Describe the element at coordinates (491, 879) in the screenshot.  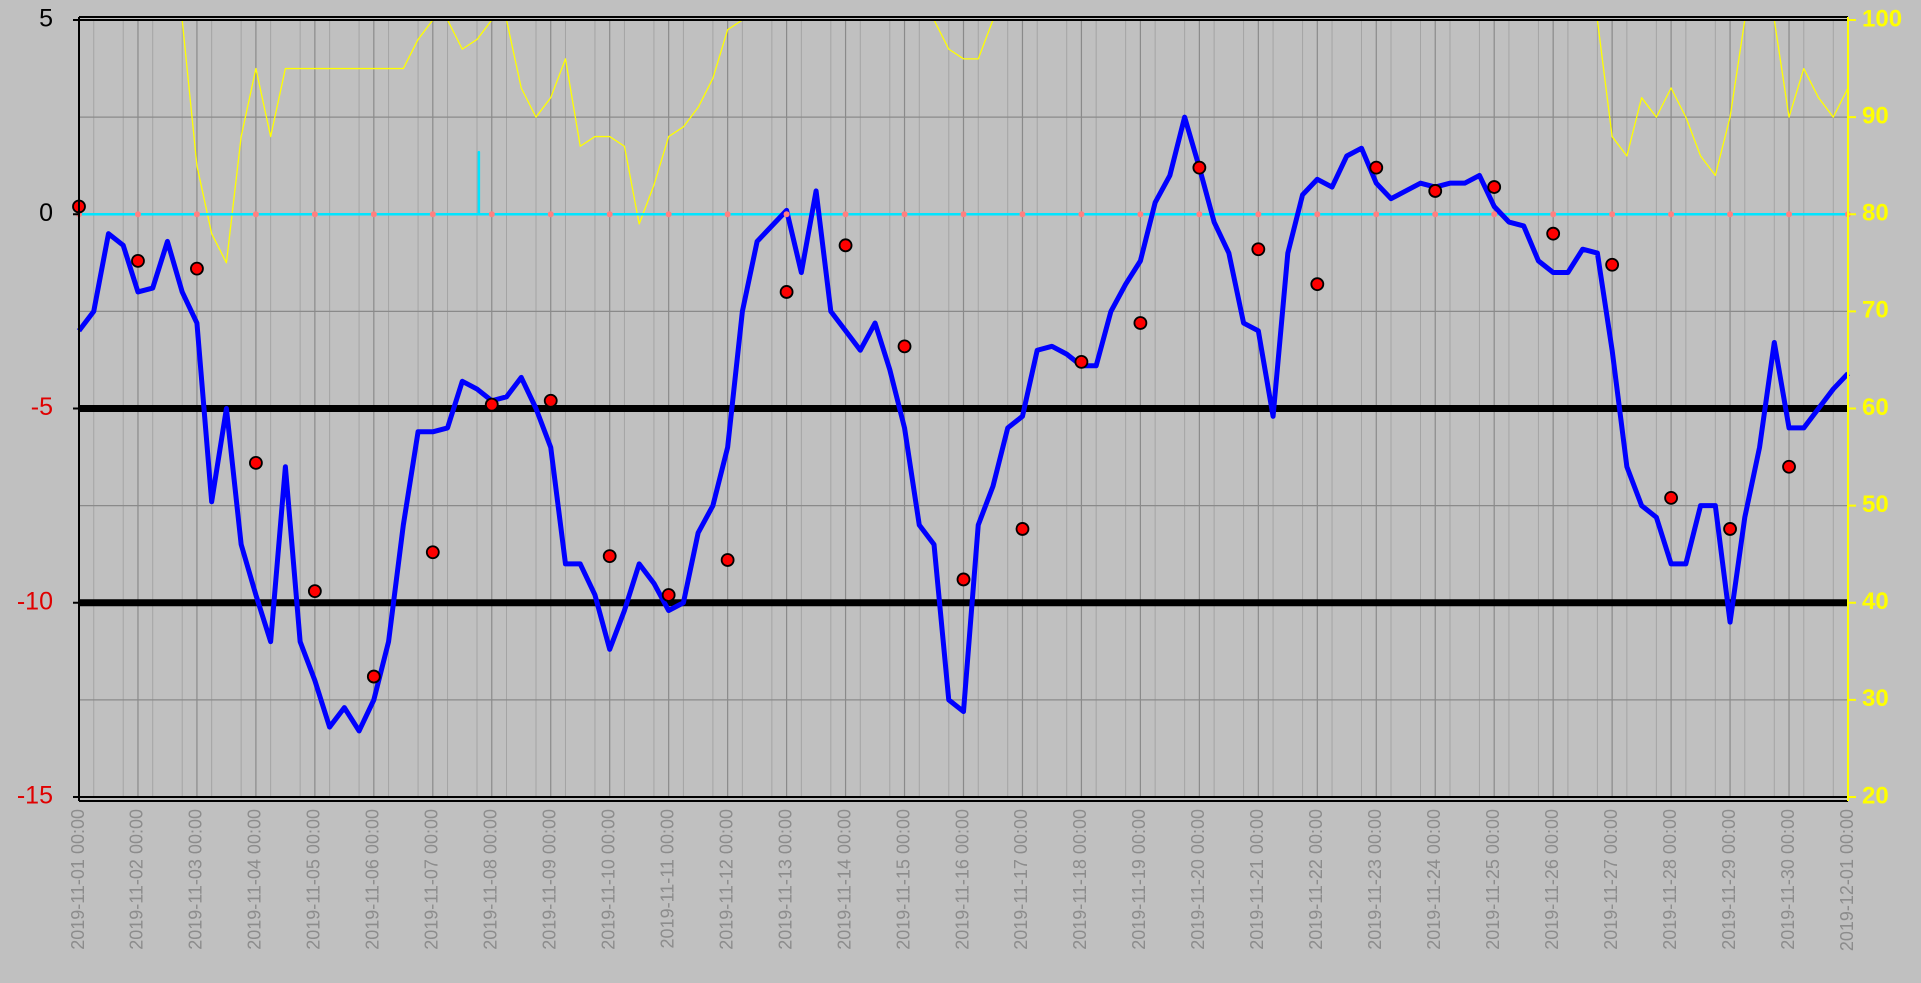
I see `x-tick-label: 2019-11-08 00:00` at that location.